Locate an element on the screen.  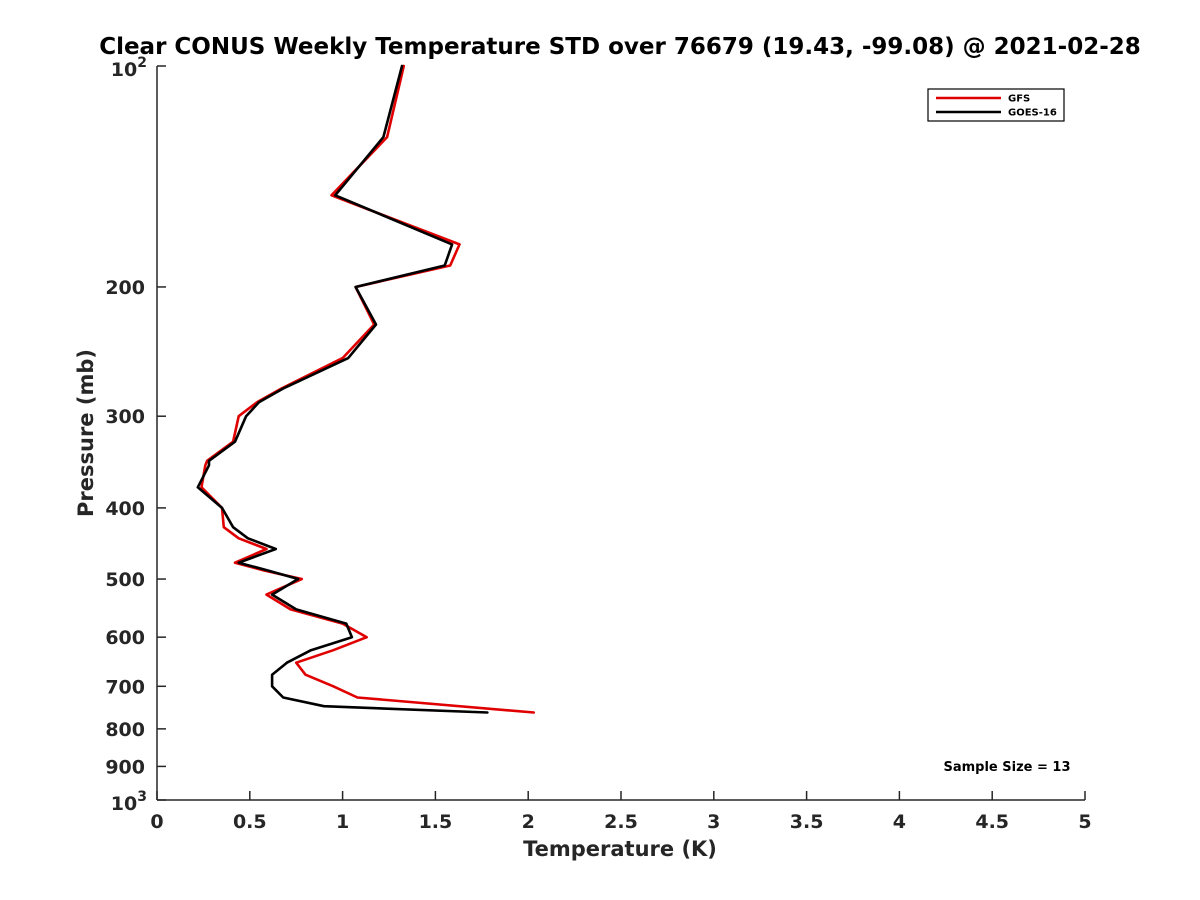
y-tick-label: 10² is located at coordinates (129, 68).